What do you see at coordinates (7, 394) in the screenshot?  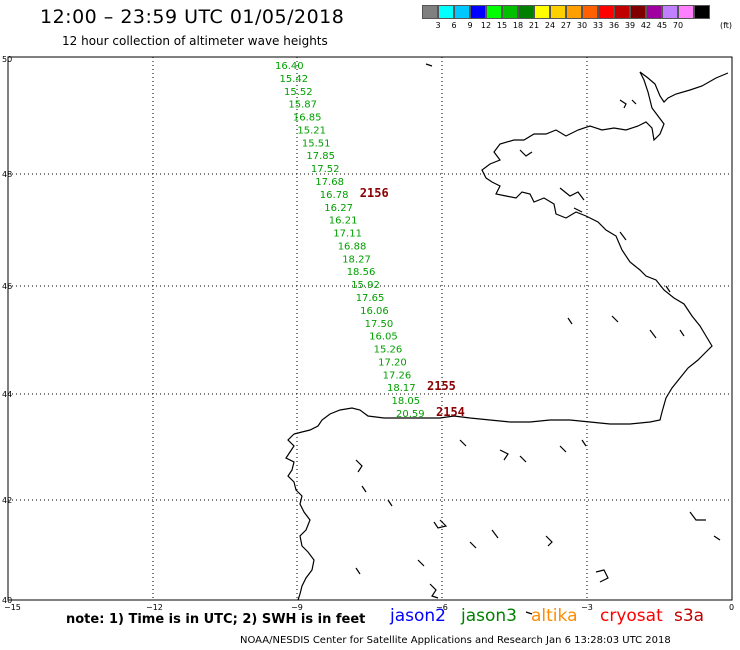 I see `lat-label: 44` at bounding box center [7, 394].